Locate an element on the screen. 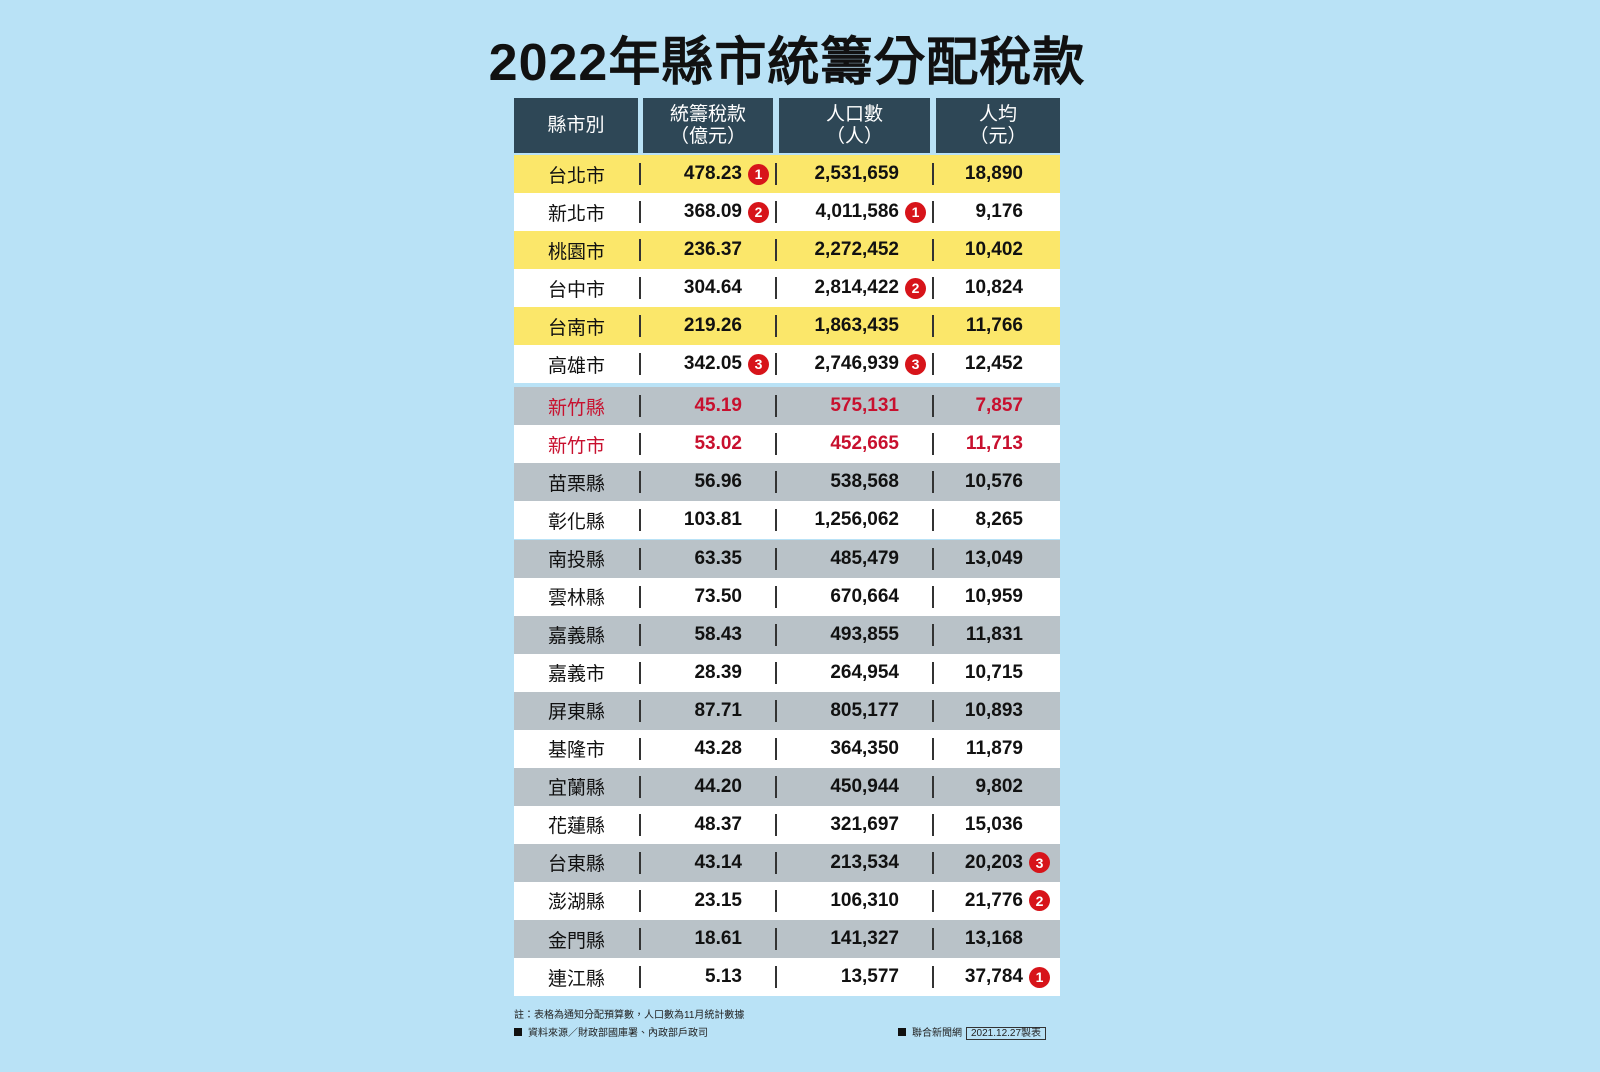  rank-badge: 3 is located at coordinates (1039, 863).